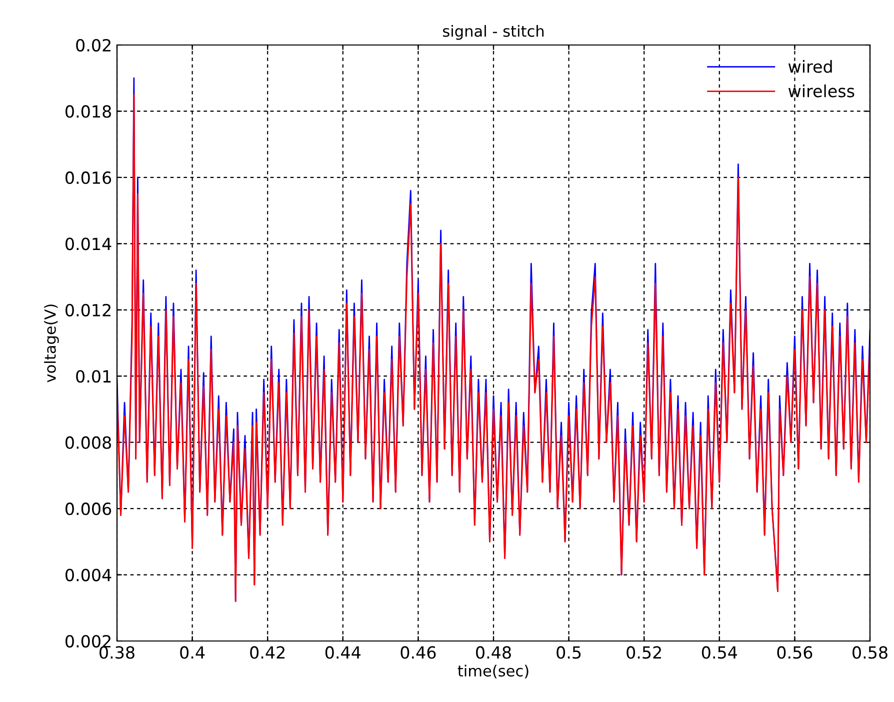 This screenshot has width=894, height=702. What do you see at coordinates (89, 575) in the screenshot?
I see `y-tick-label: 0.004` at bounding box center [89, 575].